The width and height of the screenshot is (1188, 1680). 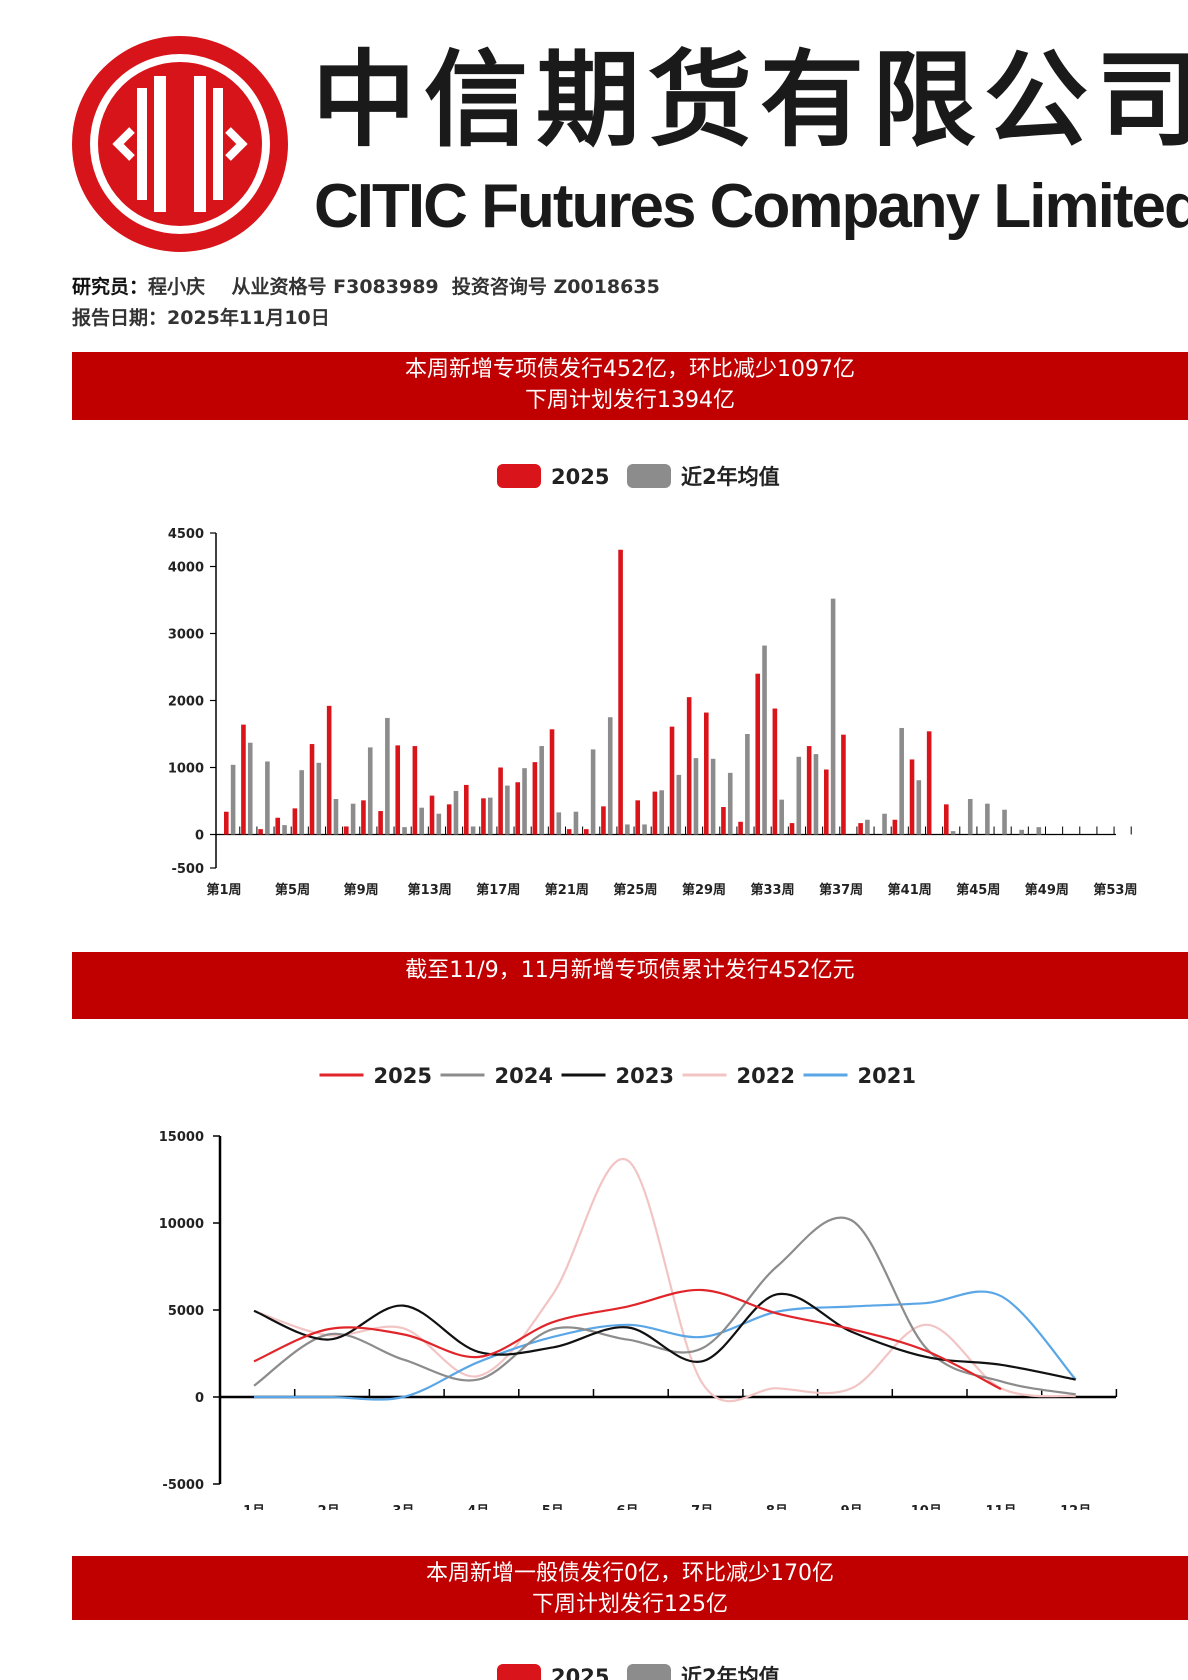 What do you see at coordinates (702, 1507) in the screenshot?
I see `x-tick-label: 7月` at bounding box center [702, 1507].